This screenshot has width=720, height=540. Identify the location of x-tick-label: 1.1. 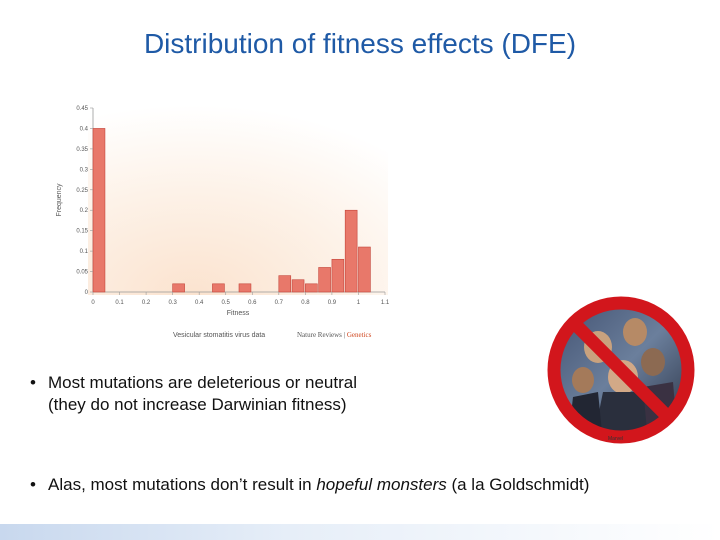
(385, 303).